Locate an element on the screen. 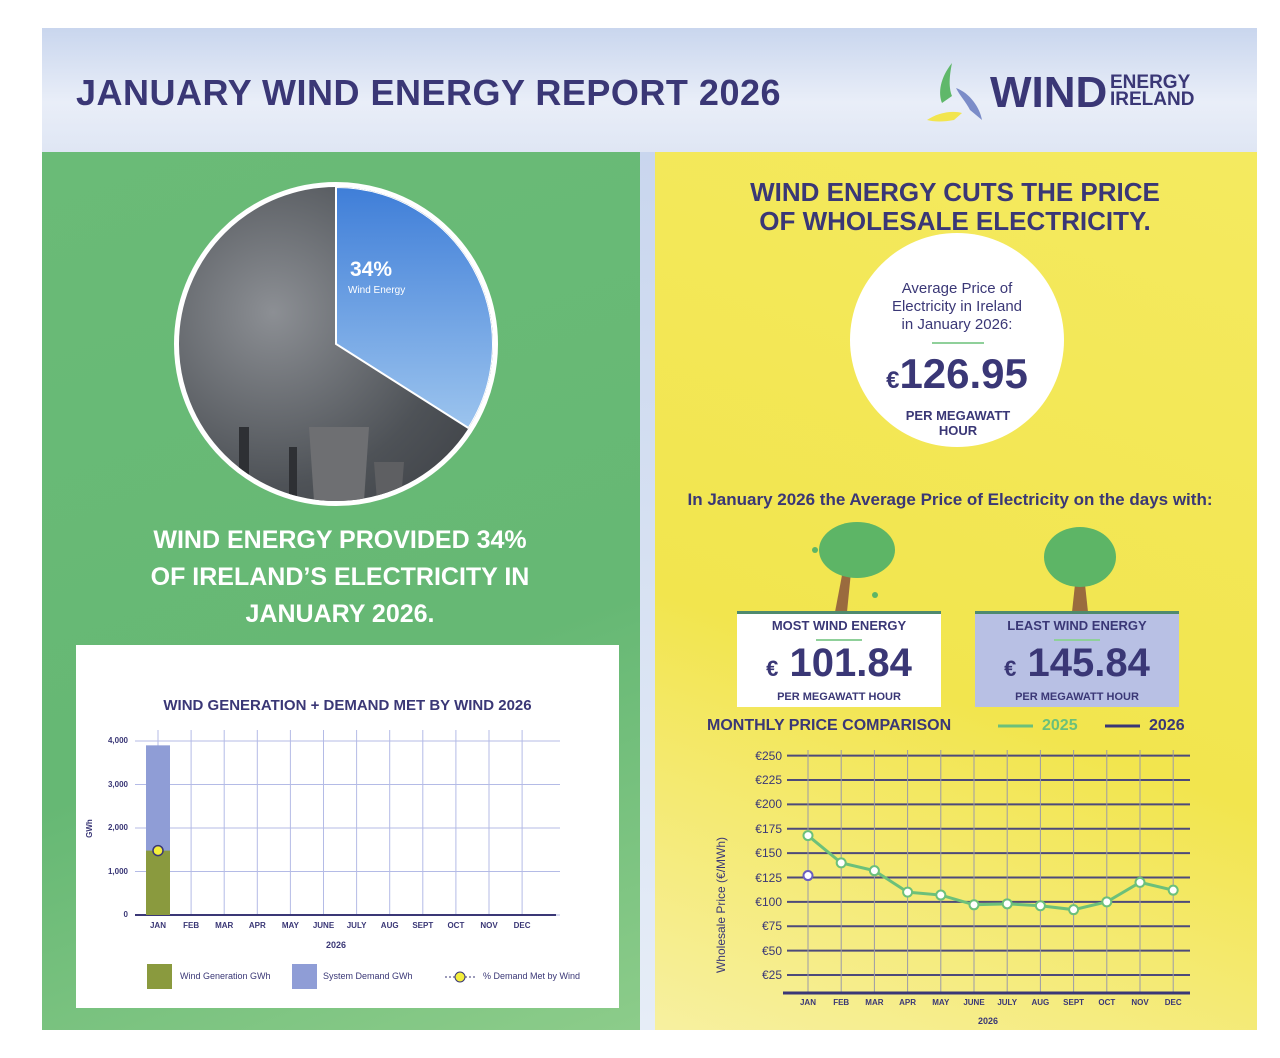 This screenshot has height=1058, width=1280. turbine-logo-icon is located at coordinates (954, 92).